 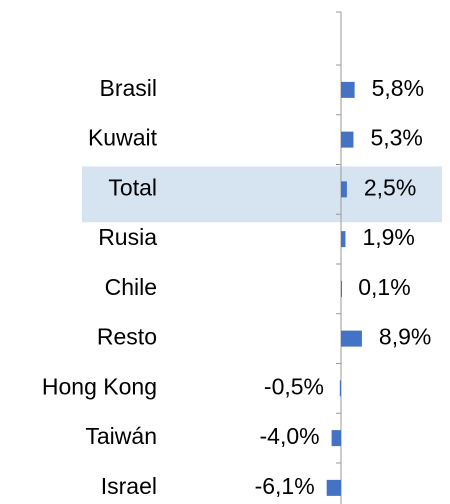 I want to click on value-label: 0,1%, so click(x=384, y=287).